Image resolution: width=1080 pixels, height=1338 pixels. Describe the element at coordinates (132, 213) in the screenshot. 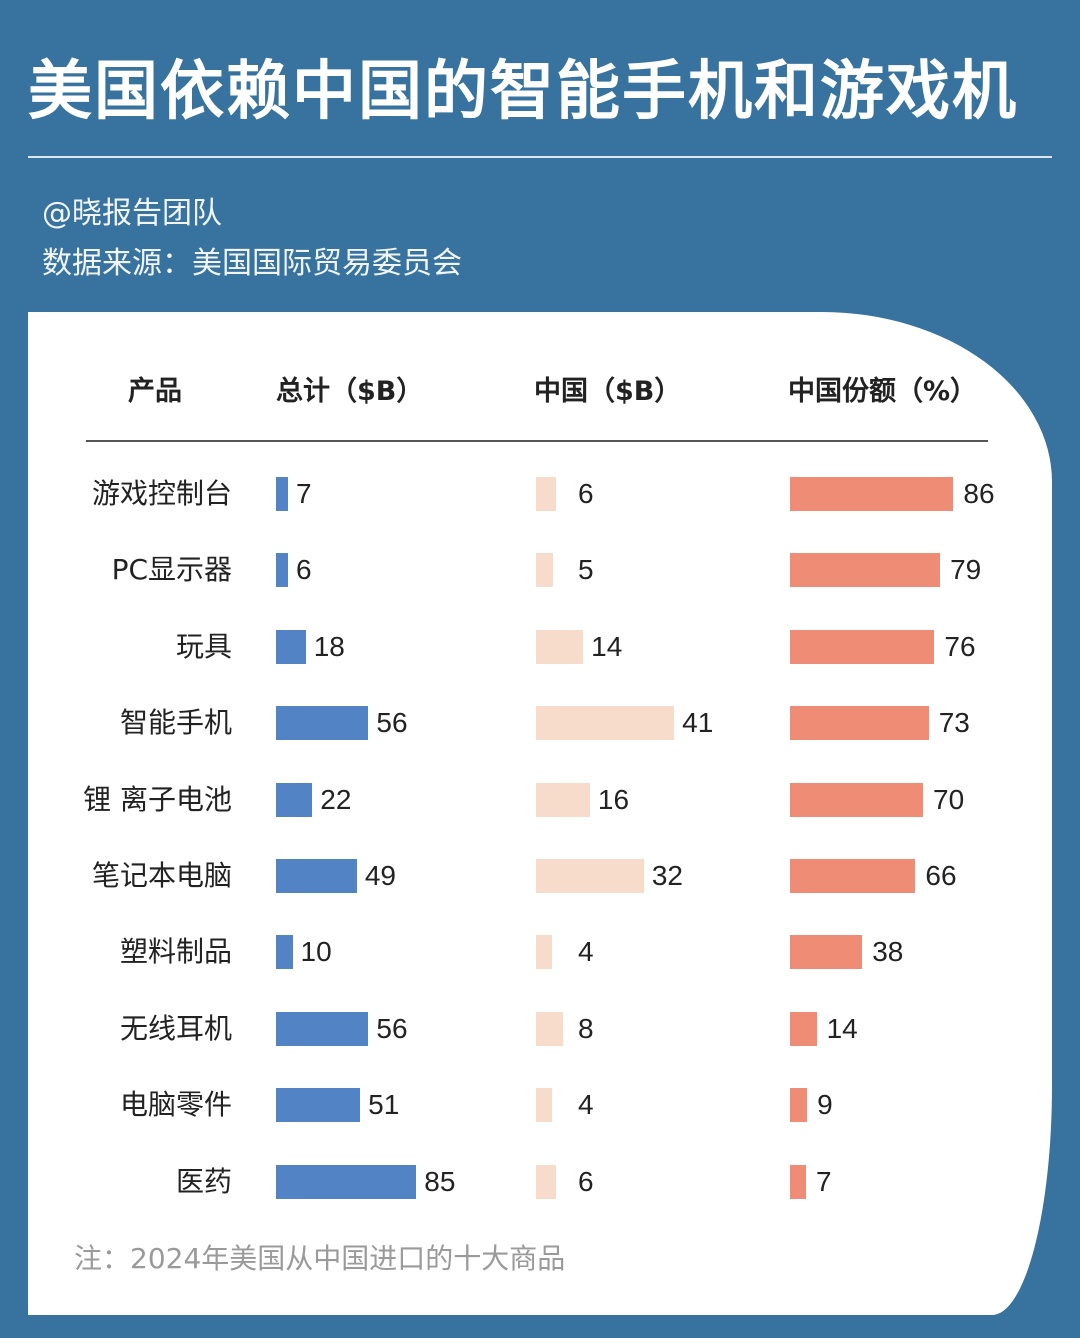

I see `author-credit: @晓报告团队` at that location.